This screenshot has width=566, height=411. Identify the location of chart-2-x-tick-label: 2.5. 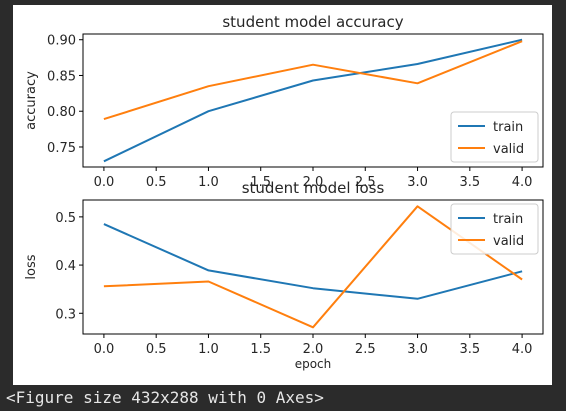
(365, 349).